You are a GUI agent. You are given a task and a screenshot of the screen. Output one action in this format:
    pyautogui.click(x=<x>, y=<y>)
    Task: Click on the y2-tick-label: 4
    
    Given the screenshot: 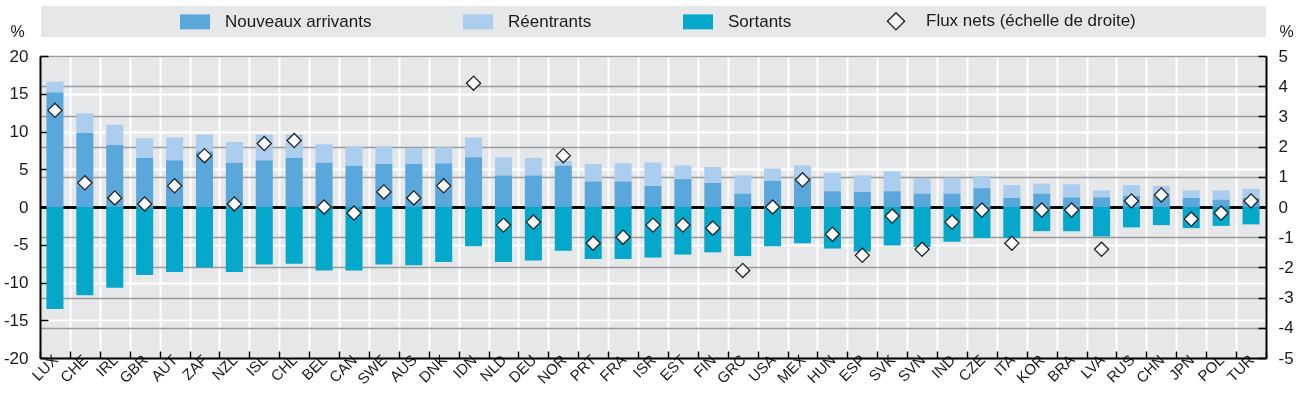 What is the action you would take?
    pyautogui.click(x=1283, y=86)
    